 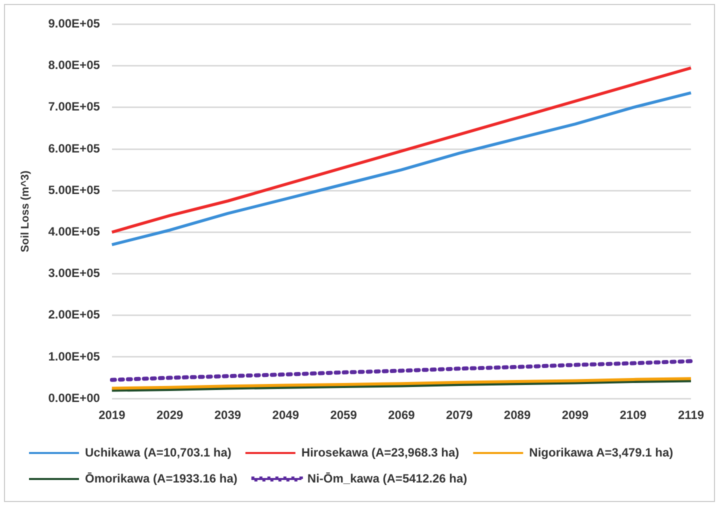 What do you see at coordinates (74, 23) in the screenshot?
I see `y-tick-label: 9.00E+05` at bounding box center [74, 23].